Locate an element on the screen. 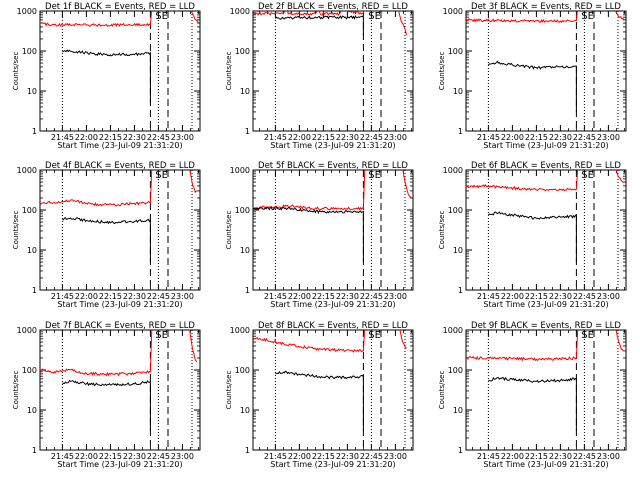  panel-6f-xtick-label: 22:00 is located at coordinates (512, 296).